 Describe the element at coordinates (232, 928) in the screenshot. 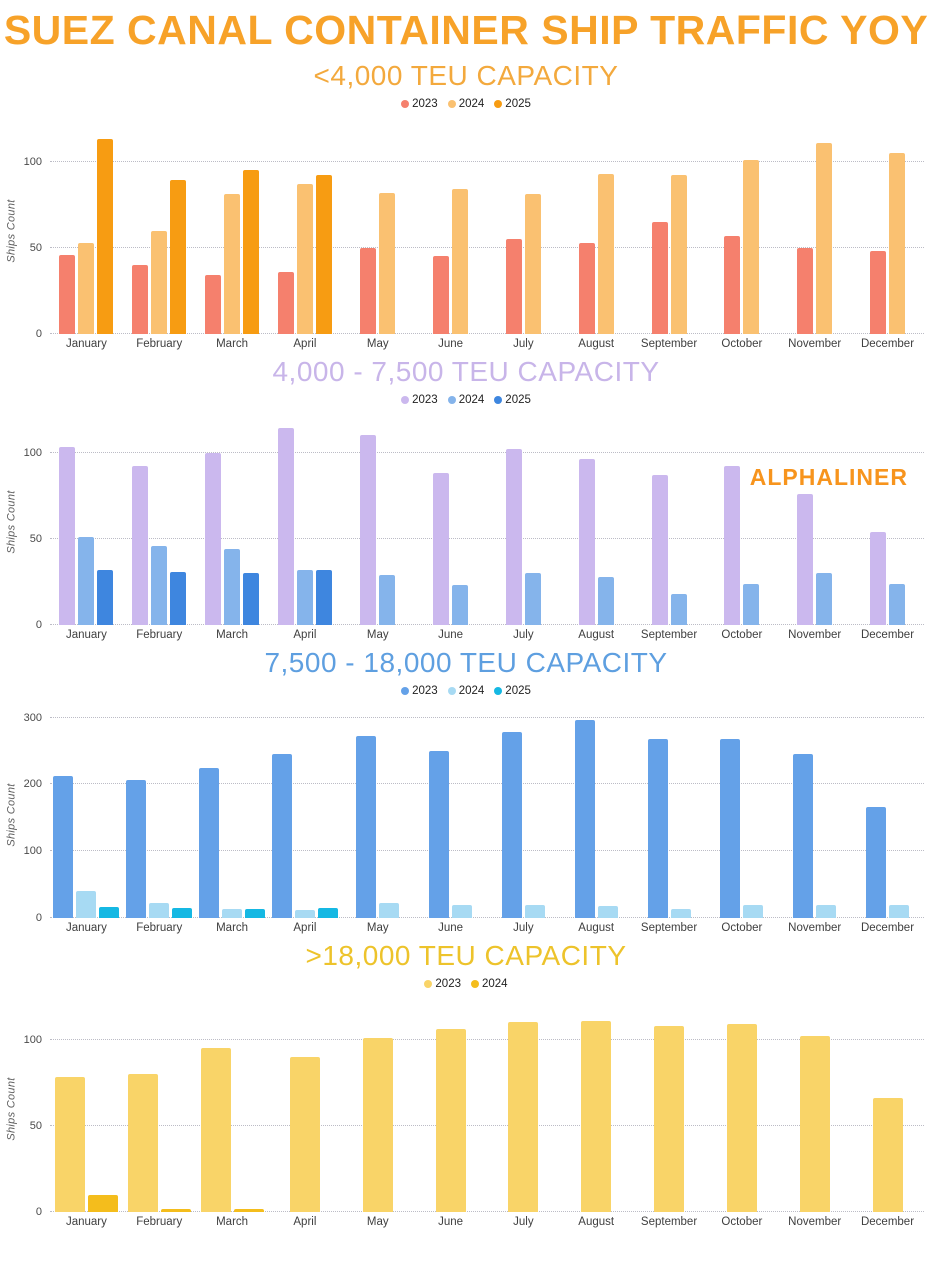

I see `x-tick-label: March` at that location.